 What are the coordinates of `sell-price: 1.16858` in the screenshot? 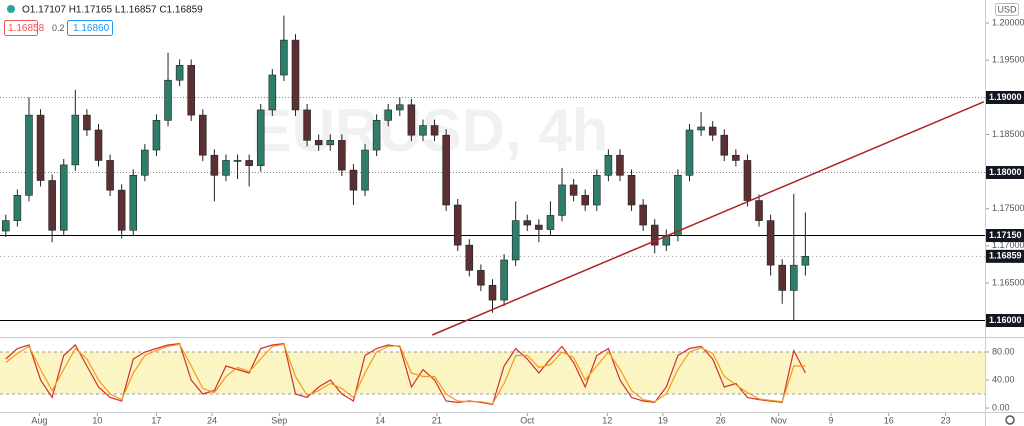 It's located at (26, 28).